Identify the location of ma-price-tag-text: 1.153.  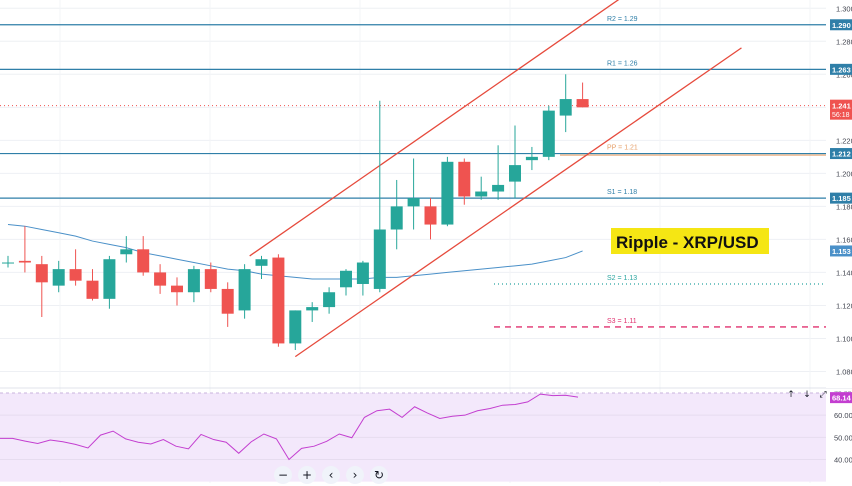
(841, 251).